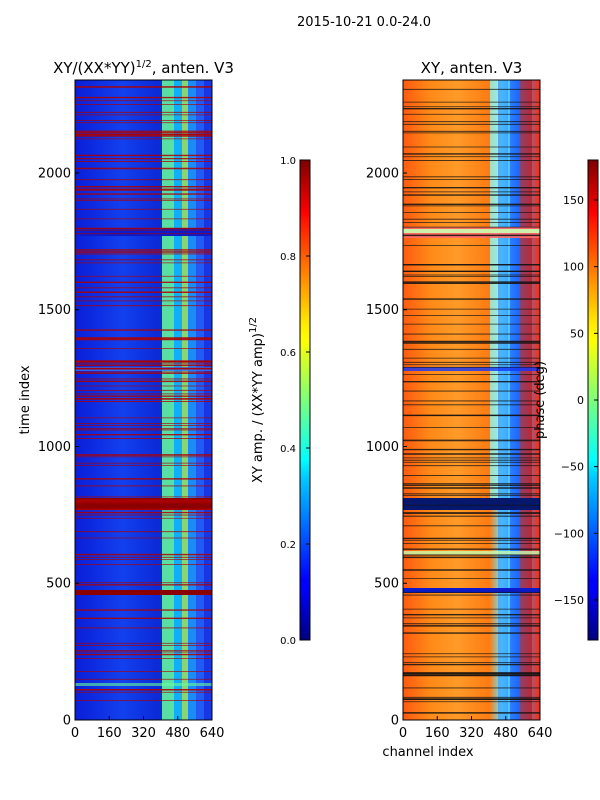 This screenshot has height=800, width=600. I want to click on right-x-ticks: 0 160 320 480 640, so click(476, 728).